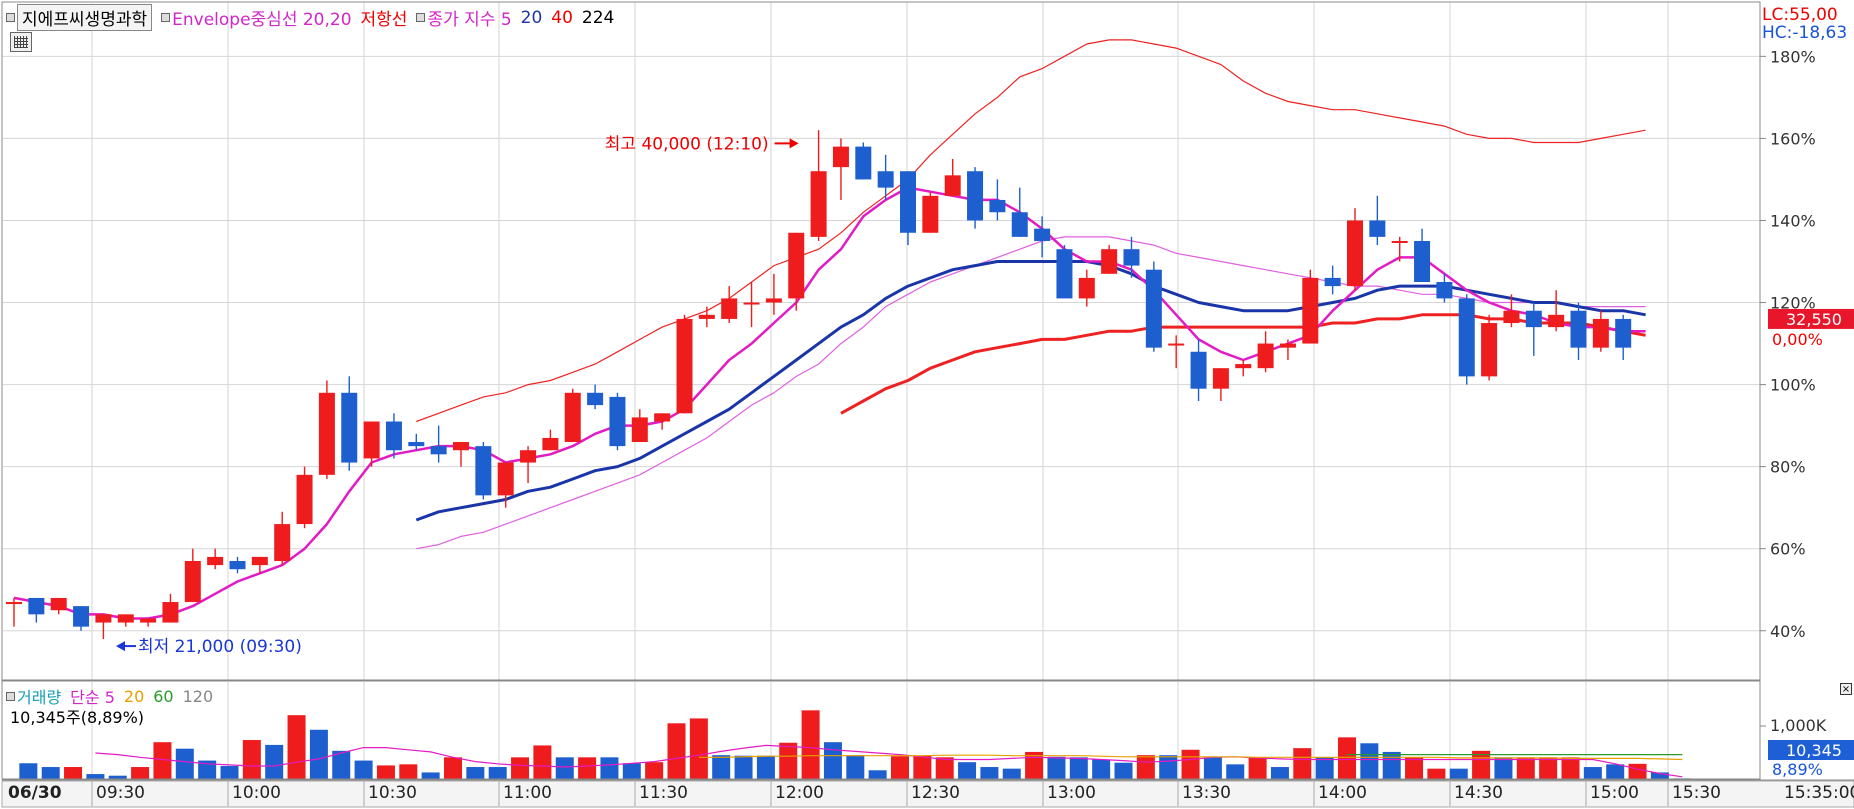  Describe the element at coordinates (1793, 303) in the screenshot. I see `y-tick-label: 120%` at that location.